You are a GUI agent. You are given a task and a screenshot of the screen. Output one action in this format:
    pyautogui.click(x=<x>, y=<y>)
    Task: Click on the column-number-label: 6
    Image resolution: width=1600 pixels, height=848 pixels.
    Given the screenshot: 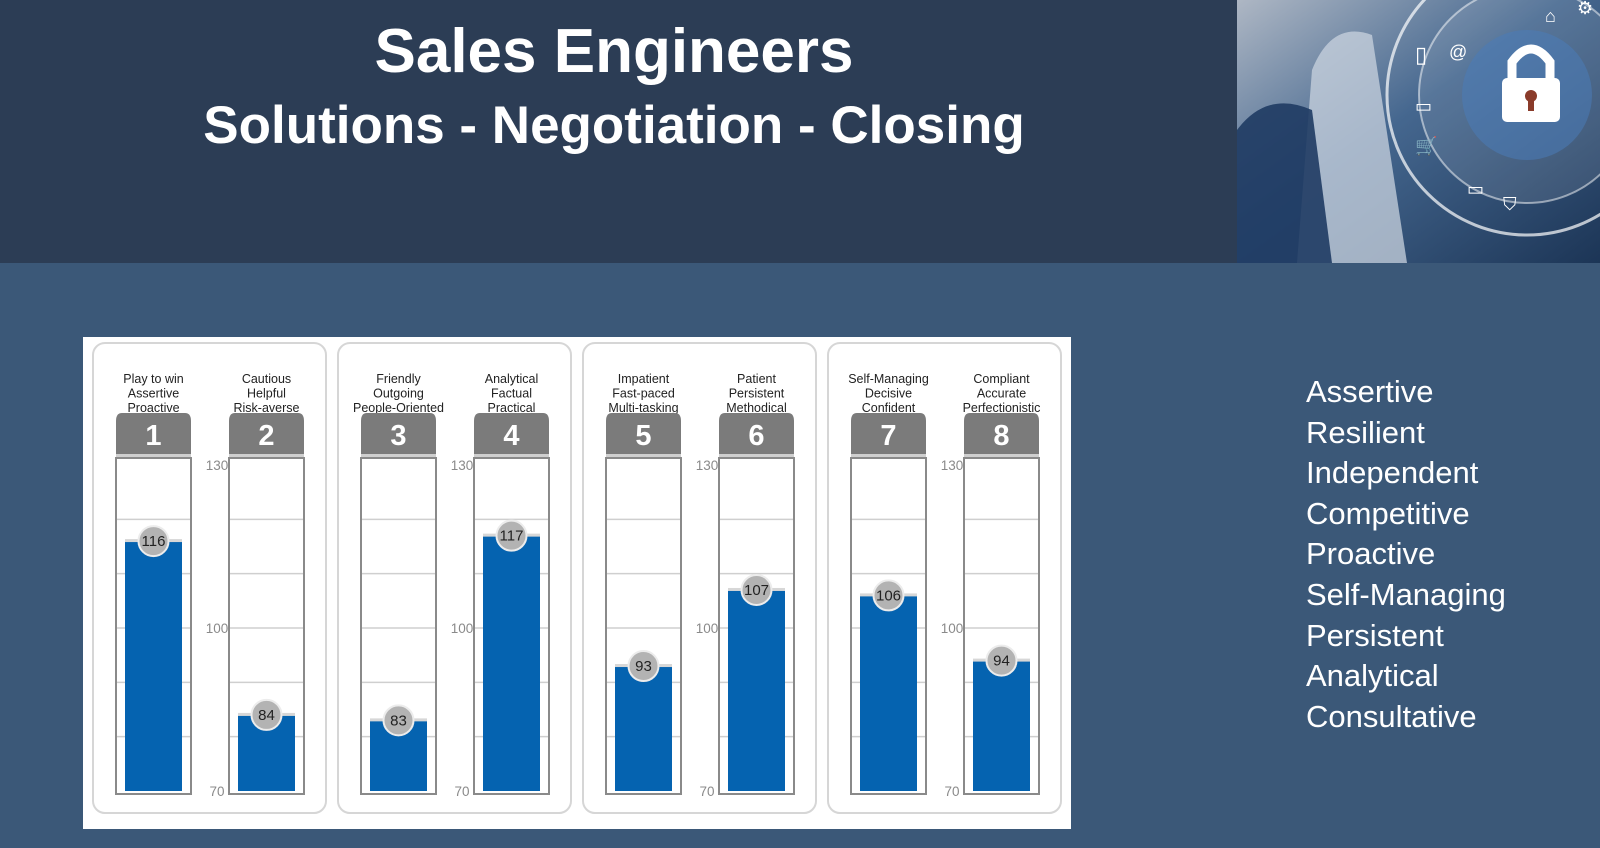 What is the action you would take?
    pyautogui.click(x=756, y=436)
    